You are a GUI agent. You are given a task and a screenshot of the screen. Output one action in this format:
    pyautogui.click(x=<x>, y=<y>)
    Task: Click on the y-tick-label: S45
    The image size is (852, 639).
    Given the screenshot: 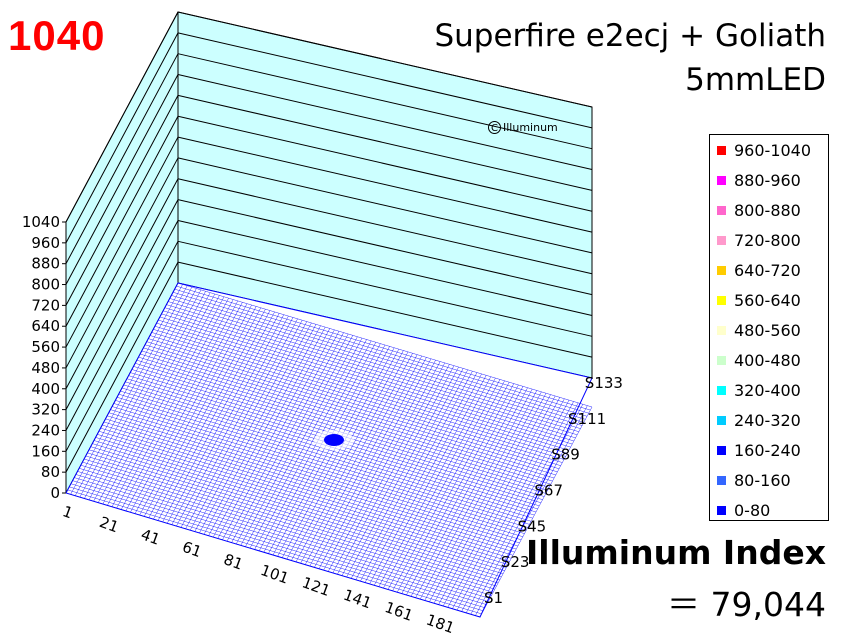 What is the action you would take?
    pyautogui.click(x=532, y=526)
    